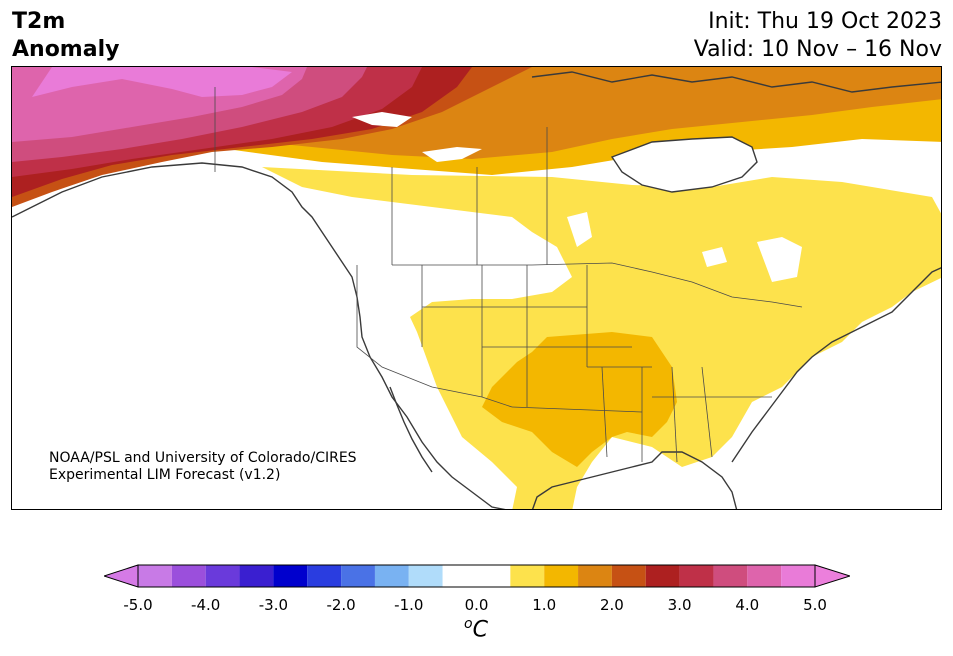  Describe the element at coordinates (273, 605) in the screenshot. I see `colorbar-tick-label: -3.0` at that location.